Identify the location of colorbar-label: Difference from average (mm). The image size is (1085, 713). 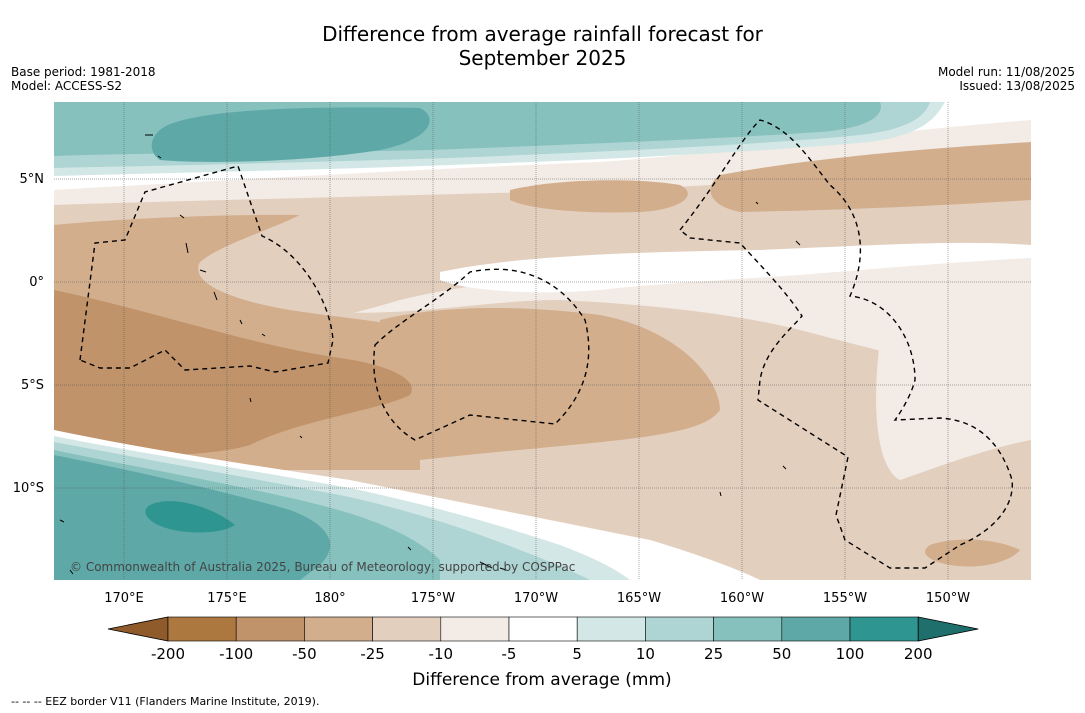
(541, 680).